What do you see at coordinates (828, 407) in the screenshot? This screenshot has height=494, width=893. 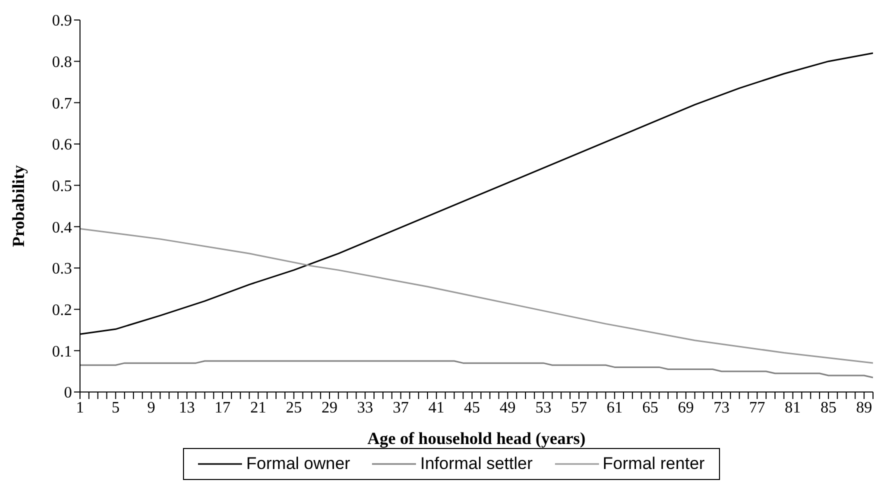 I see `x-tick-label: 85` at bounding box center [828, 407].